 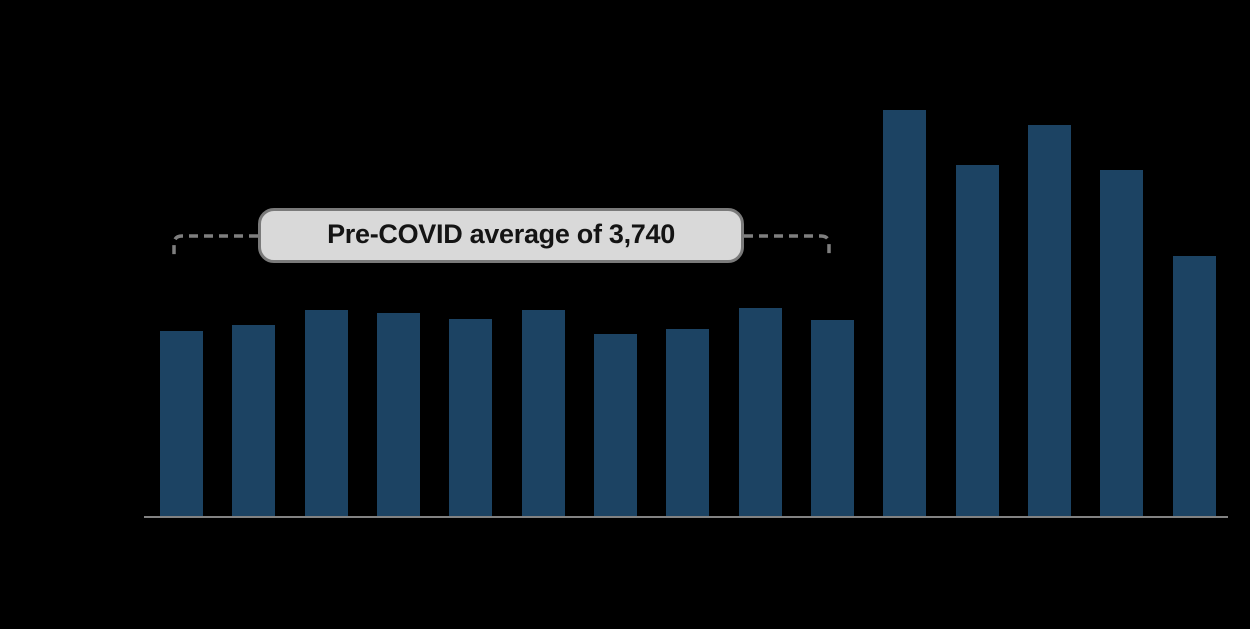 What do you see at coordinates (787, 246) in the screenshot?
I see `bracket-right-dashed-line` at bounding box center [787, 246].